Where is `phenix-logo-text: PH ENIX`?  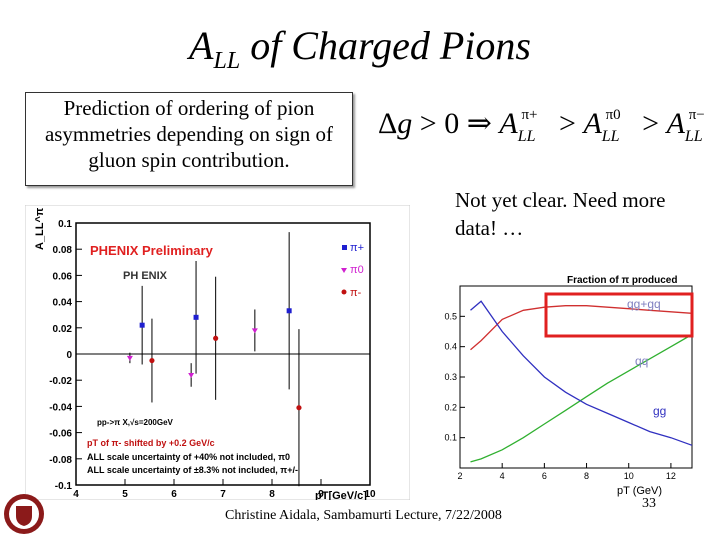 phenix-logo-text: PH ENIX is located at coordinates (145, 276).